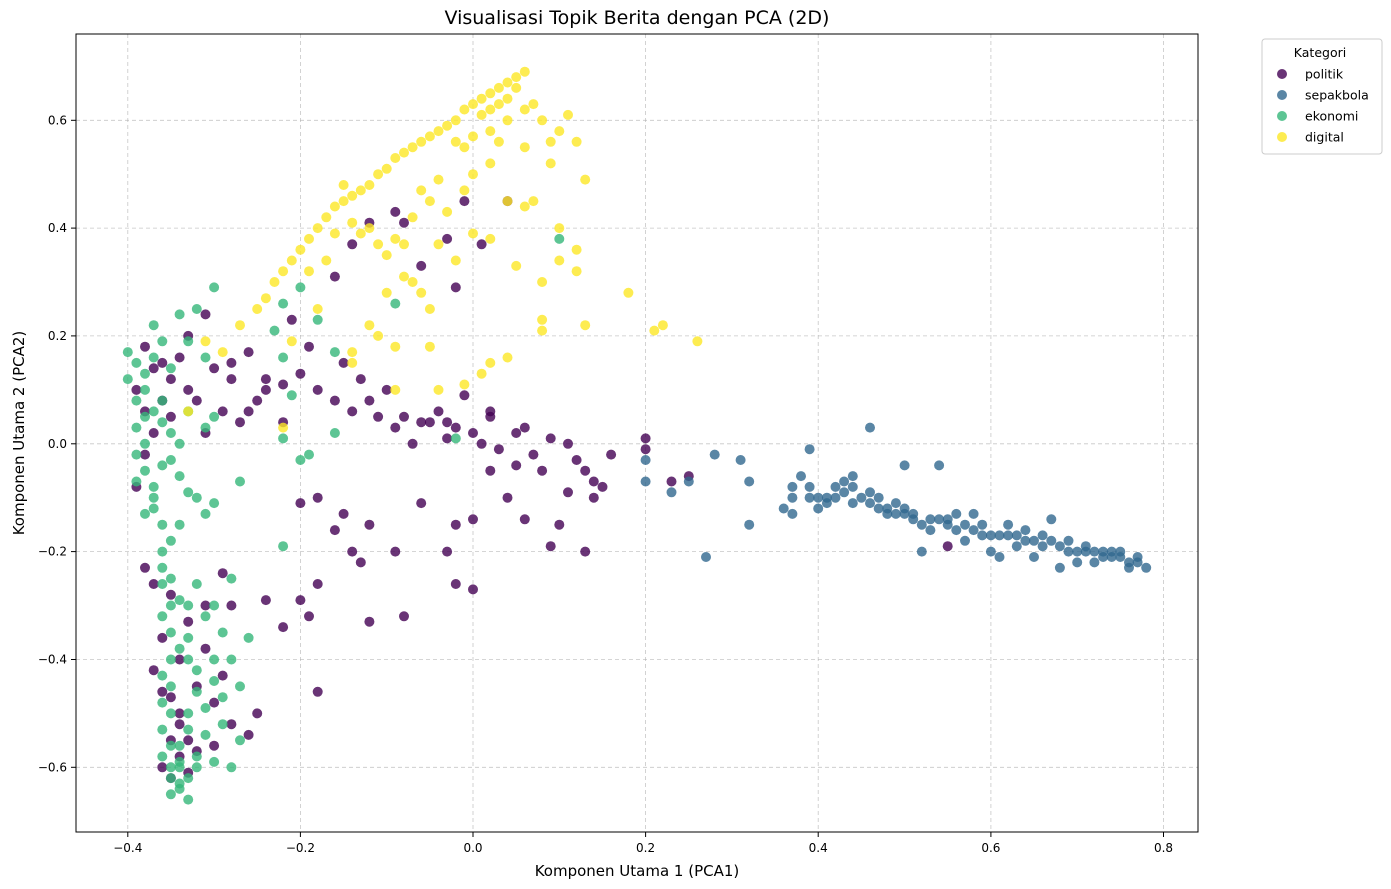  Describe the element at coordinates (1322, 96) in the screenshot. I see `legend-frame` at that location.